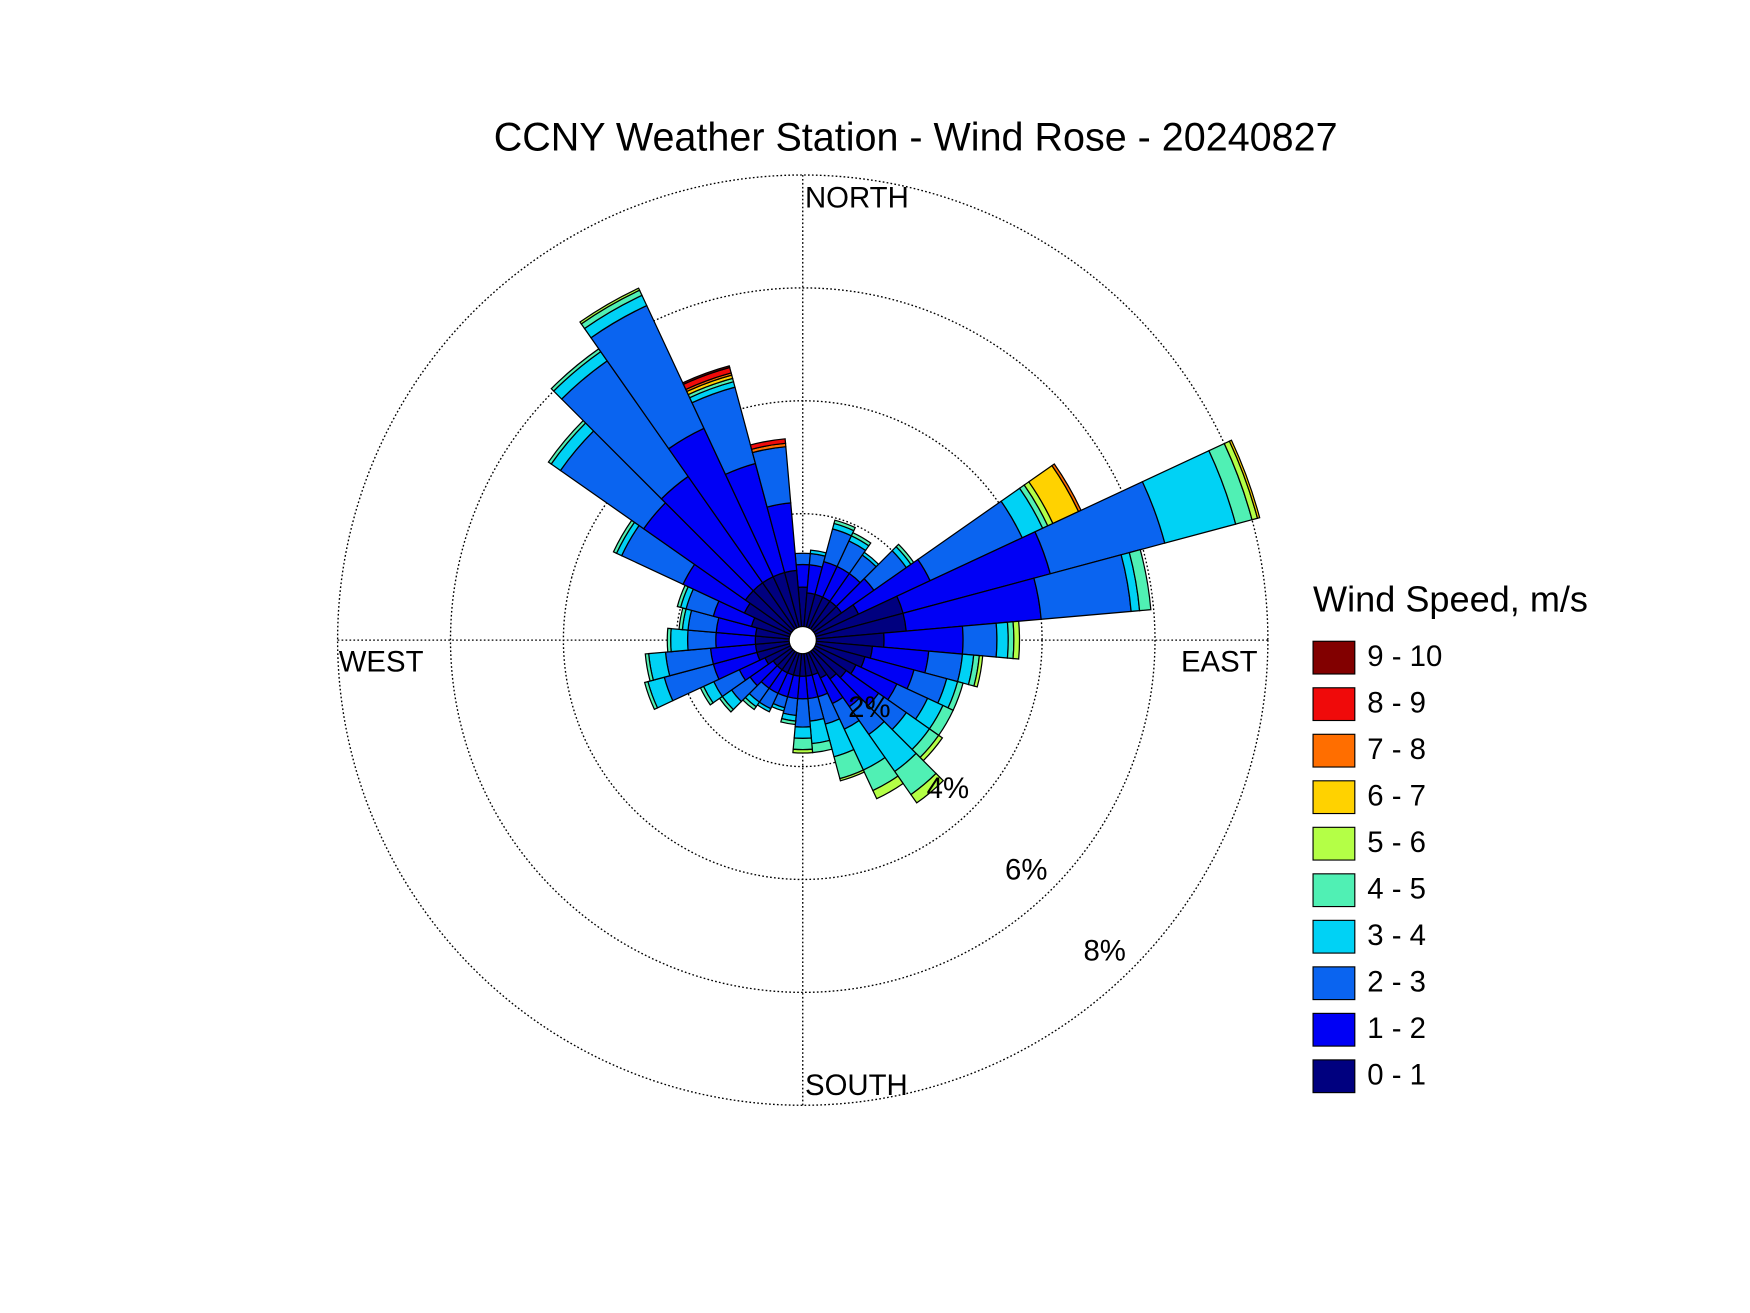 This screenshot has height=1313, width=1750. What do you see at coordinates (1450, 598) in the screenshot?
I see `legend-title: Wind Speed, m/s` at bounding box center [1450, 598].